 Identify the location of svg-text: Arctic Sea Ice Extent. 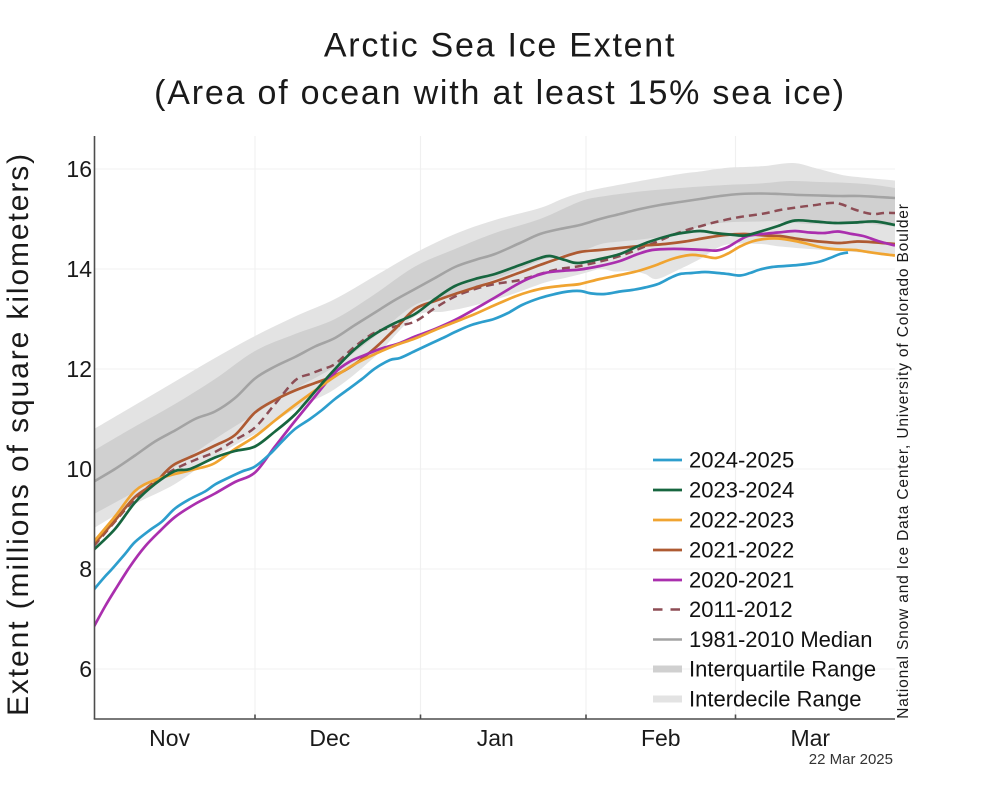
(500, 46).